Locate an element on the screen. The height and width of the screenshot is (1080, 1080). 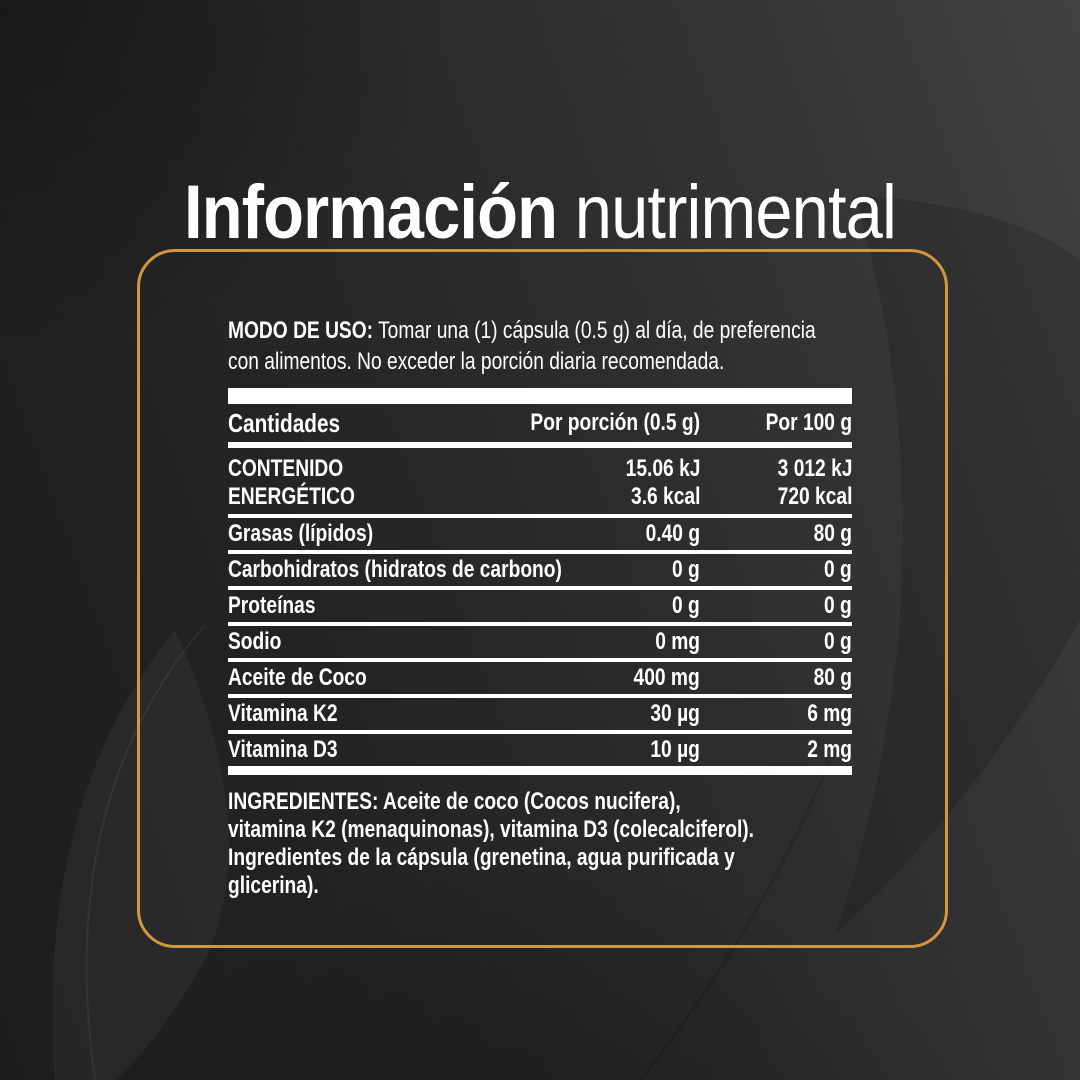
per-serving-value: 0 mg is located at coordinates (677, 641).